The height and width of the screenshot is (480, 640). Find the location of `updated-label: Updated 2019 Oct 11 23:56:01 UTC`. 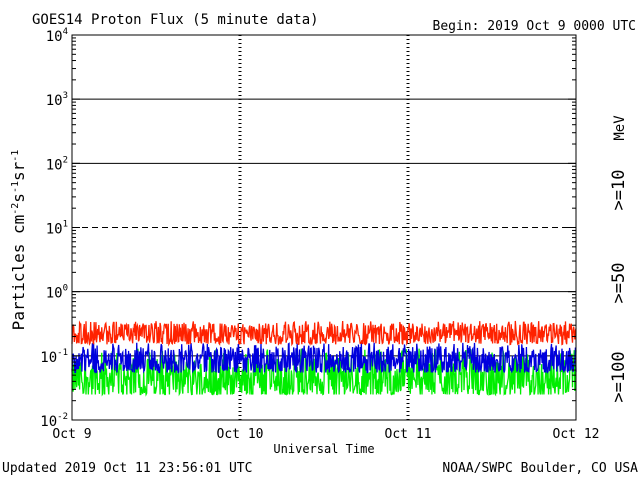

updated-label: Updated 2019 Oct 11 23:56:01 UTC is located at coordinates (127, 468).